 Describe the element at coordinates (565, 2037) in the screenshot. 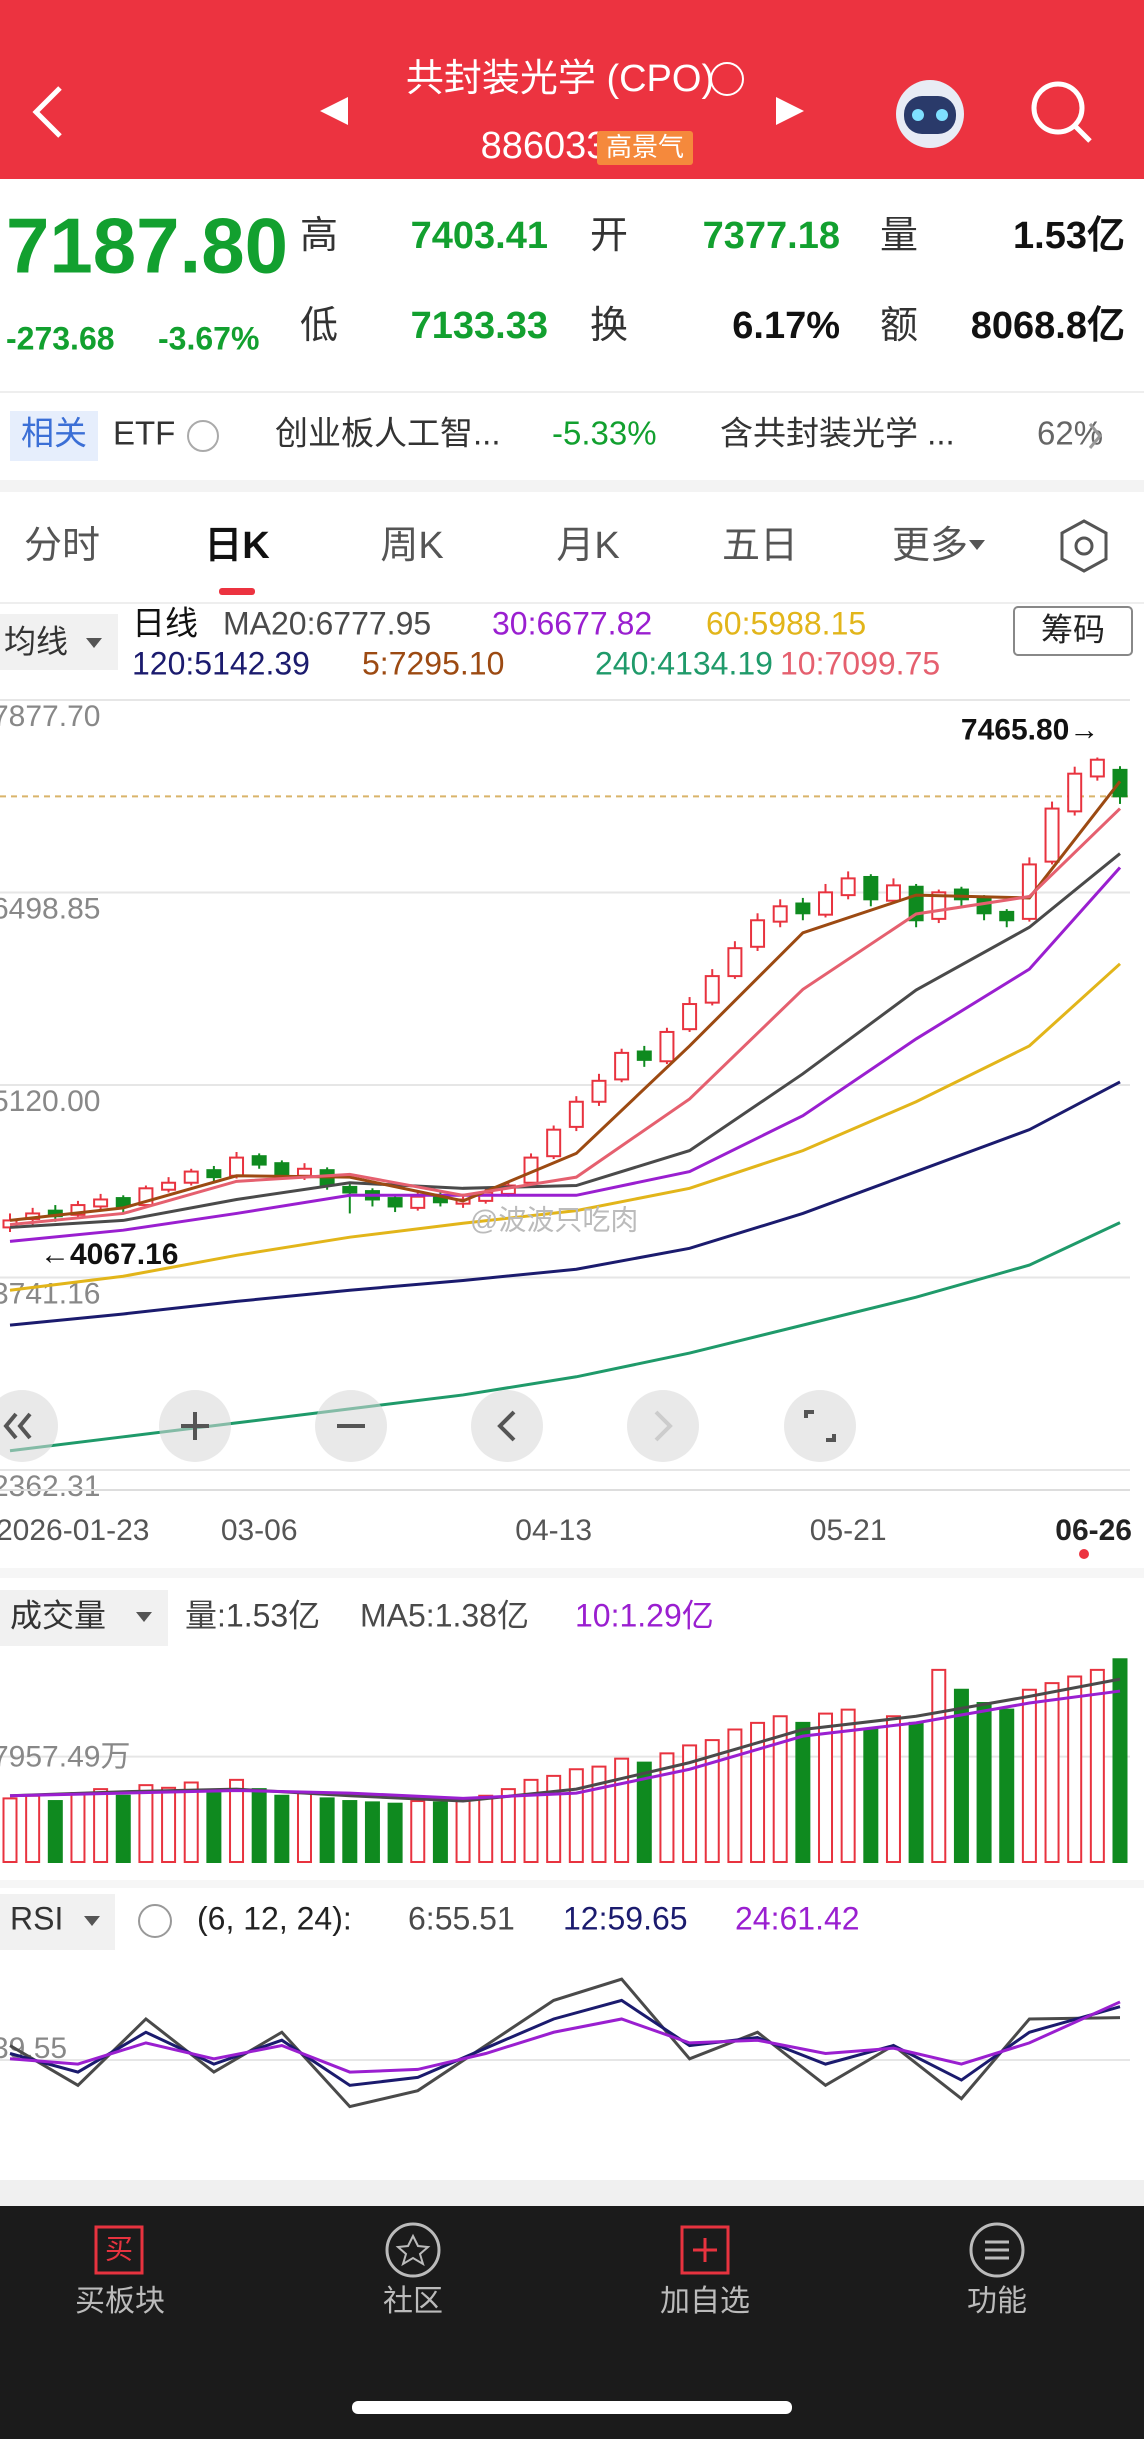

I see `rsi-line` at that location.